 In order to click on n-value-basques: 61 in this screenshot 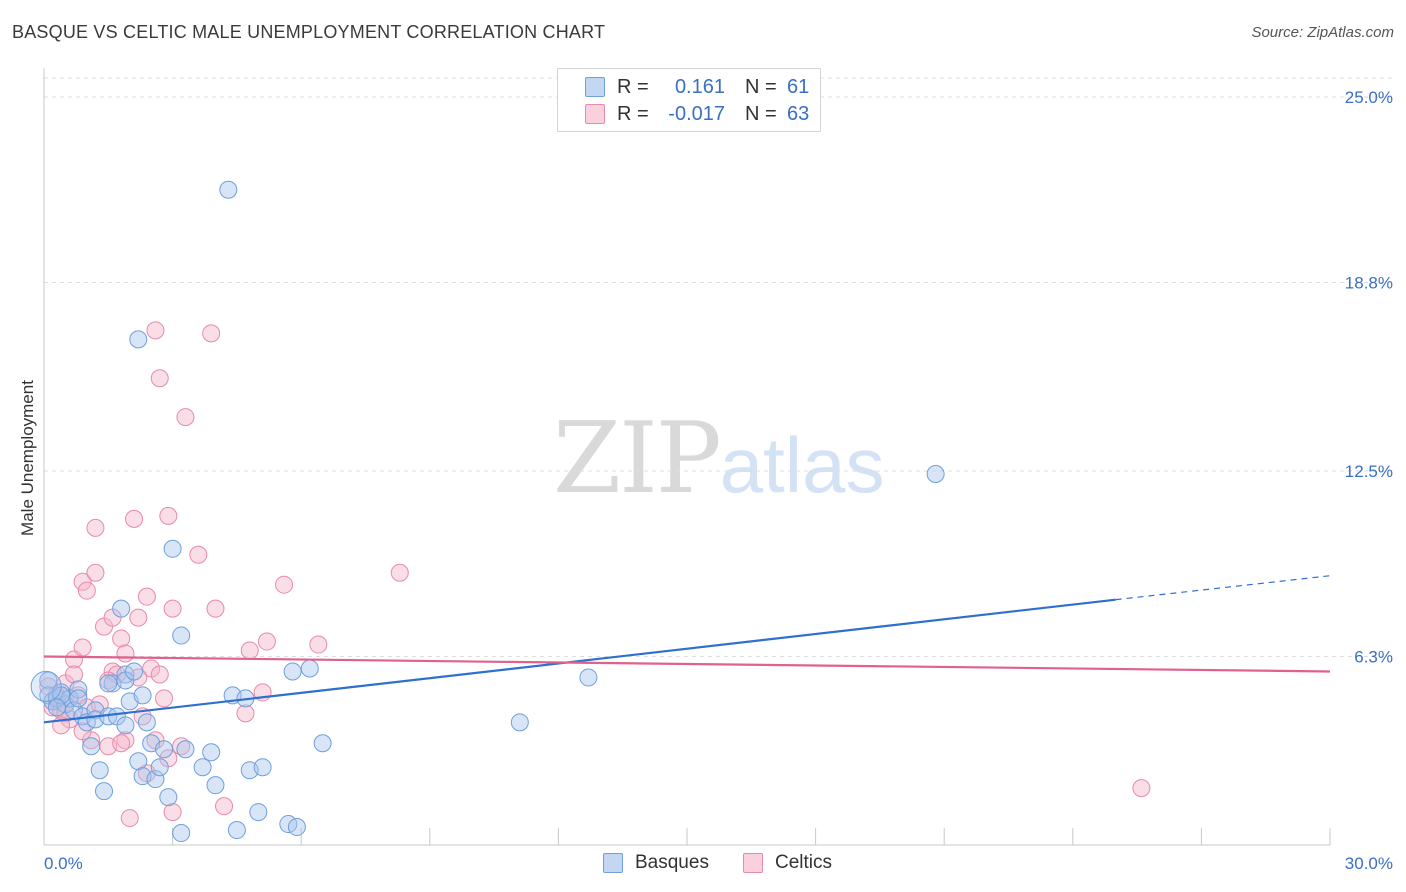, I will do `click(798, 86)`.